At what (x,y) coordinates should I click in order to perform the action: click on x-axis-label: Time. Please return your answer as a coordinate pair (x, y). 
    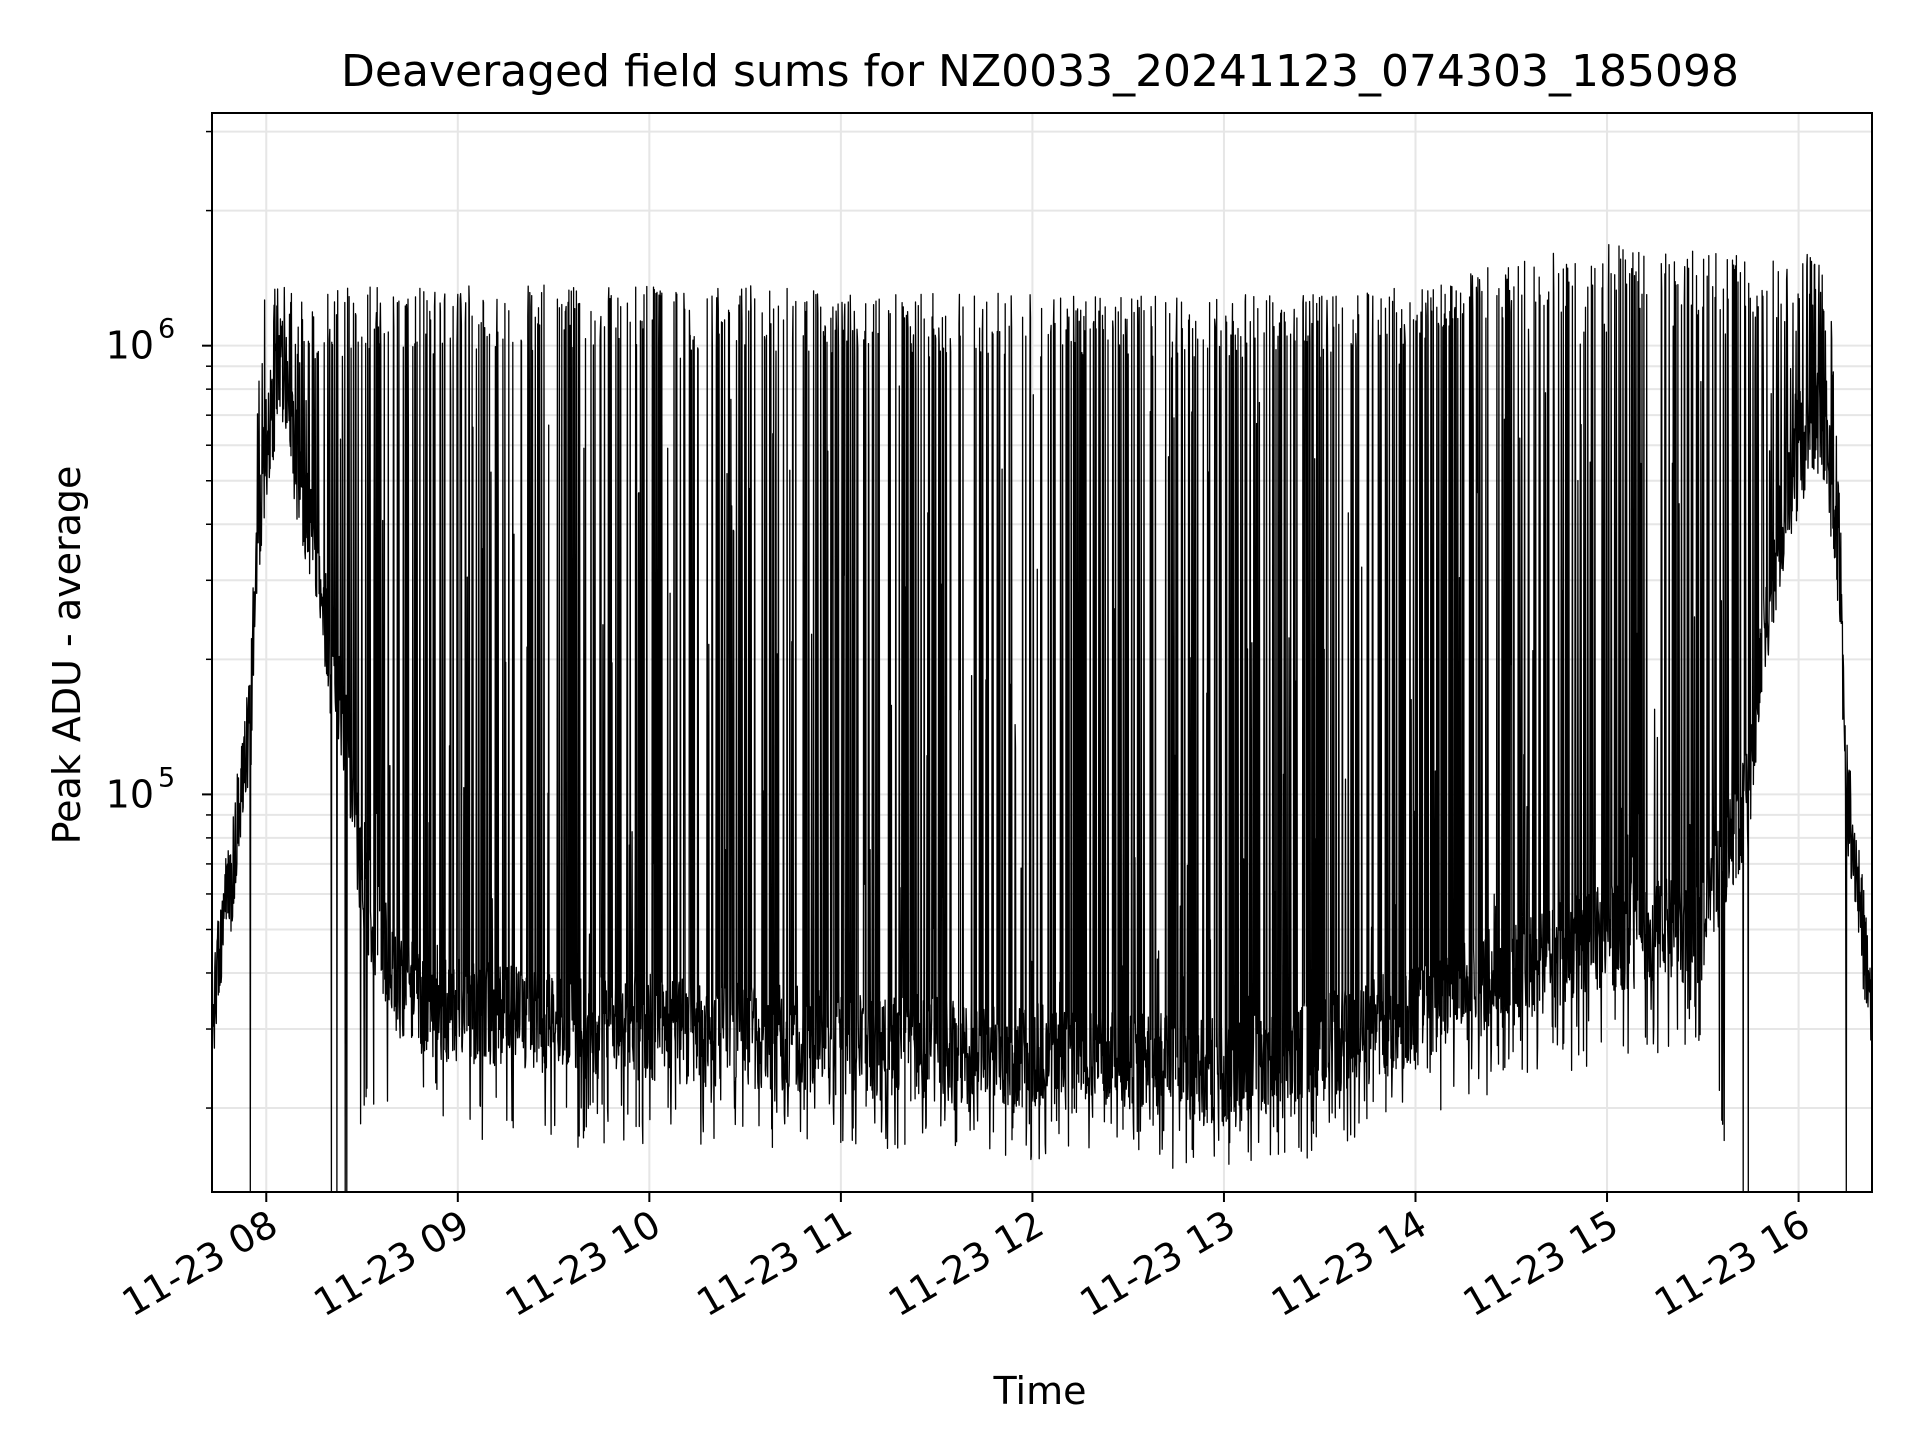
    Looking at the image, I should click on (1040, 1391).